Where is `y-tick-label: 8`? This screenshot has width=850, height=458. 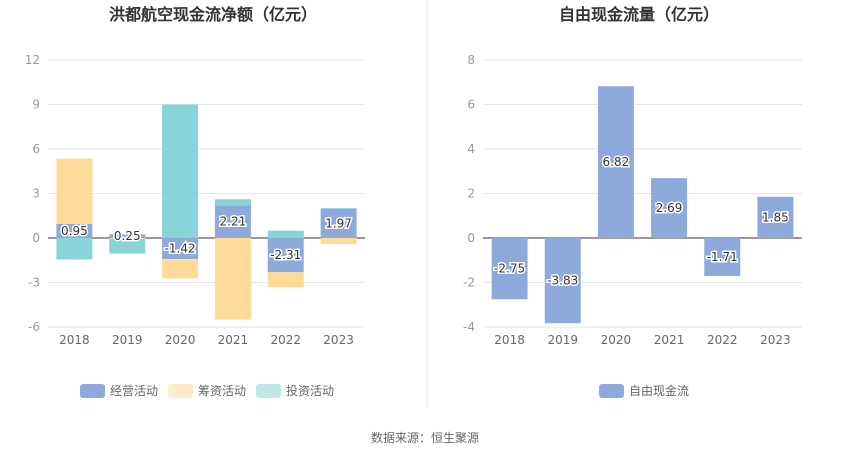
y-tick-label: 8 is located at coordinates (471, 60).